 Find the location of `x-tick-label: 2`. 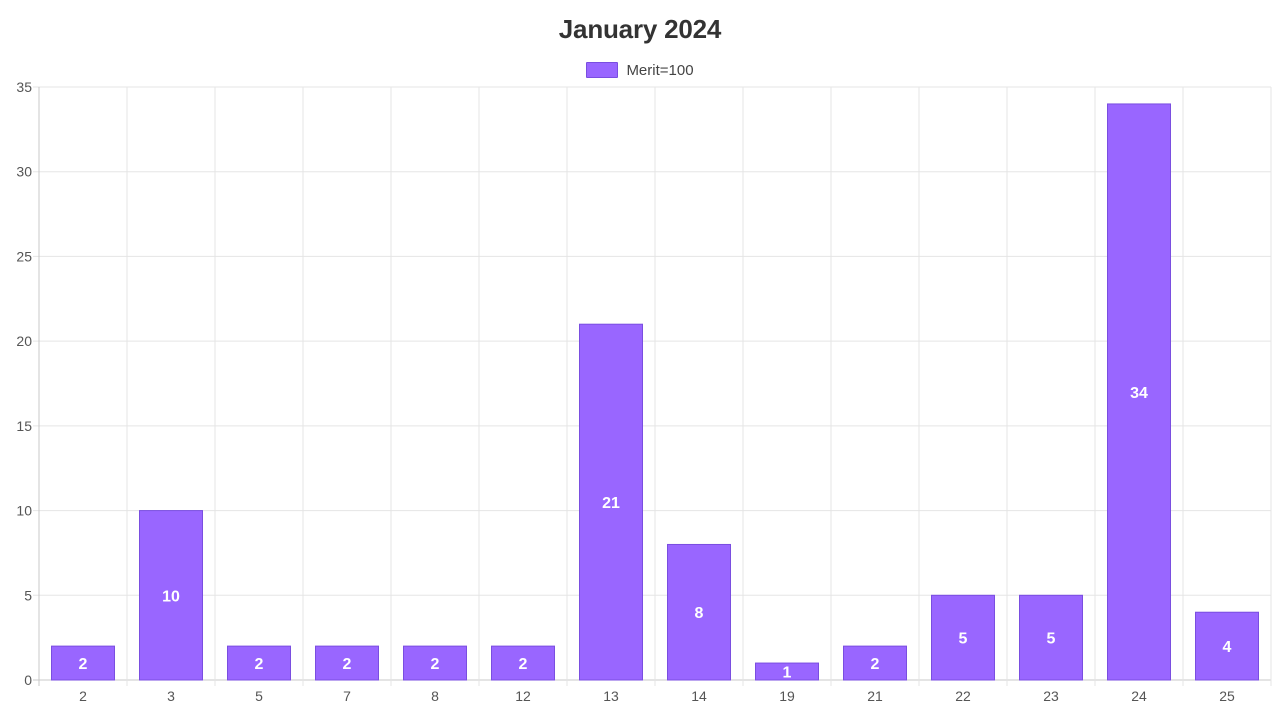

x-tick-label: 2 is located at coordinates (83, 696).